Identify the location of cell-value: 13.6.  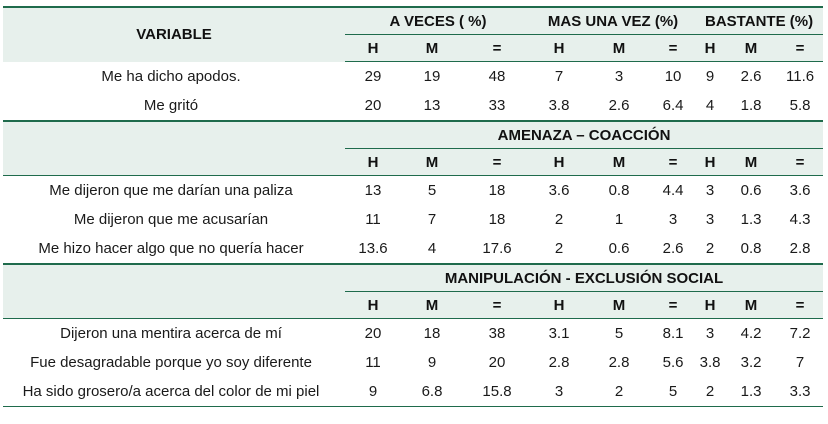
(373, 248).